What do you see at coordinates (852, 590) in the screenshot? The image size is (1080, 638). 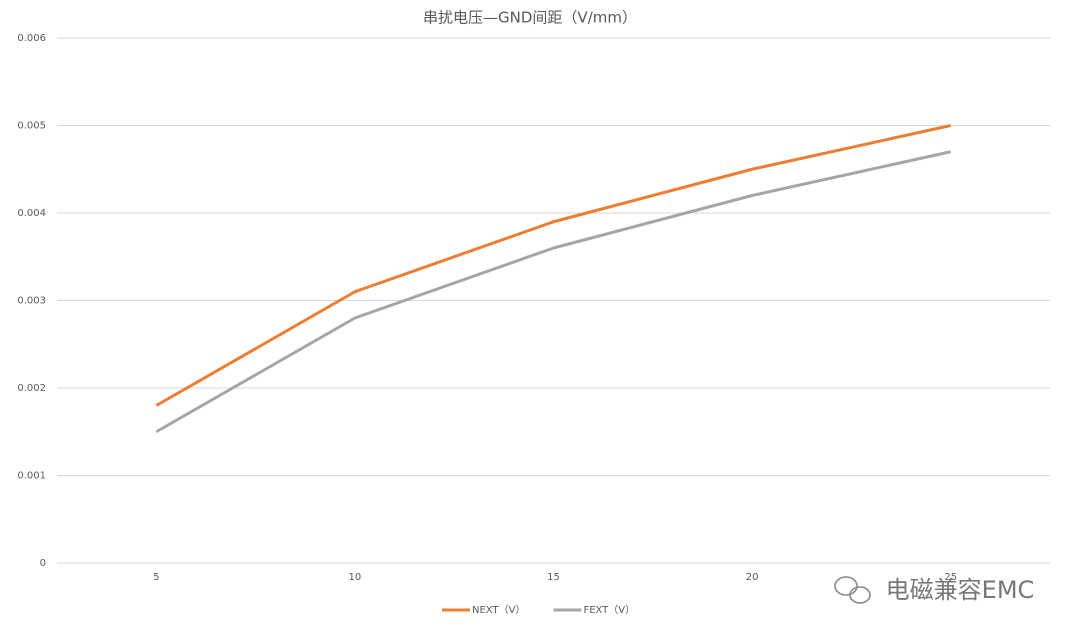 I see `wechat-icon` at bounding box center [852, 590].